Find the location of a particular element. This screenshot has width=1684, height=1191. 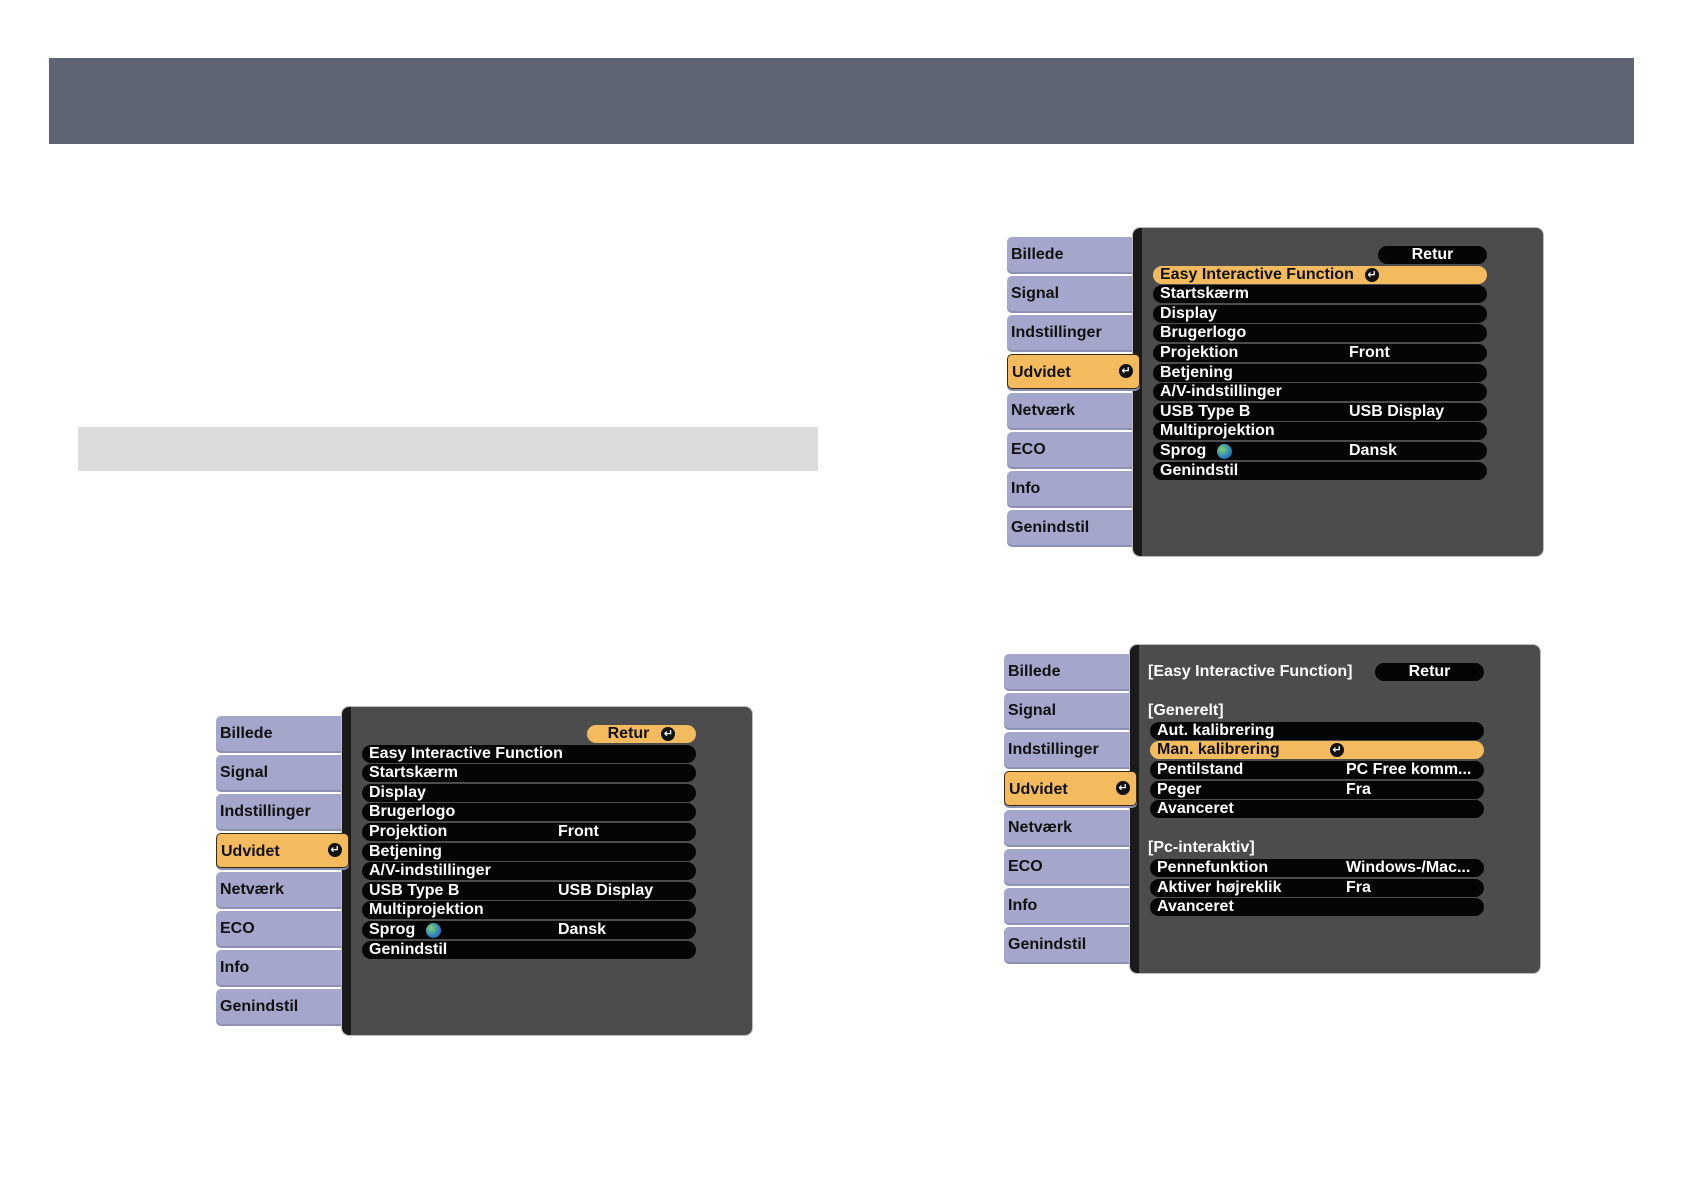

menu-item-label: Man. kalibrering is located at coordinates (1218, 750).